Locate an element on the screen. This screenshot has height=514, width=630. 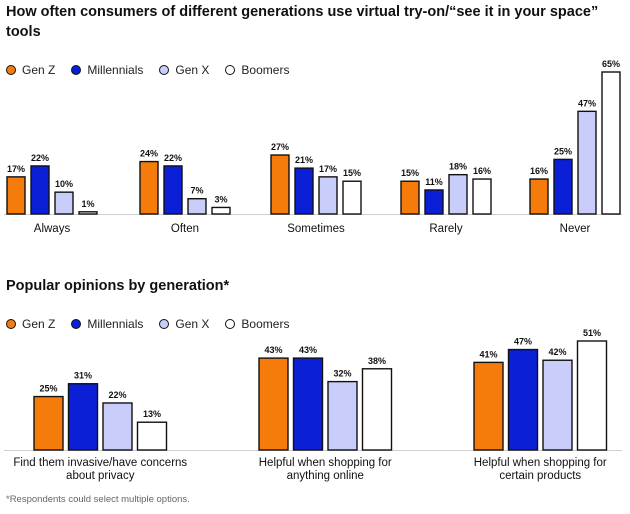
bar-boomers-helpful-when-shopping-for-certain-produc is located at coordinates (592, 395).